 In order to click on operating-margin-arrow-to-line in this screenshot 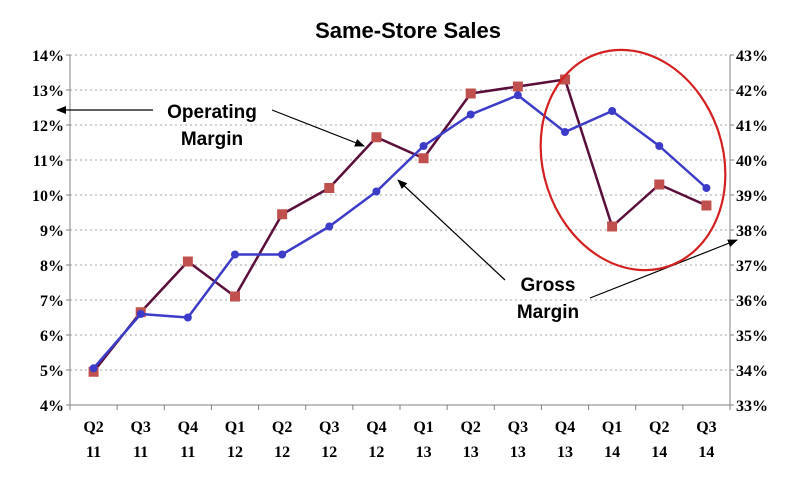, I will do `click(318, 128)`.